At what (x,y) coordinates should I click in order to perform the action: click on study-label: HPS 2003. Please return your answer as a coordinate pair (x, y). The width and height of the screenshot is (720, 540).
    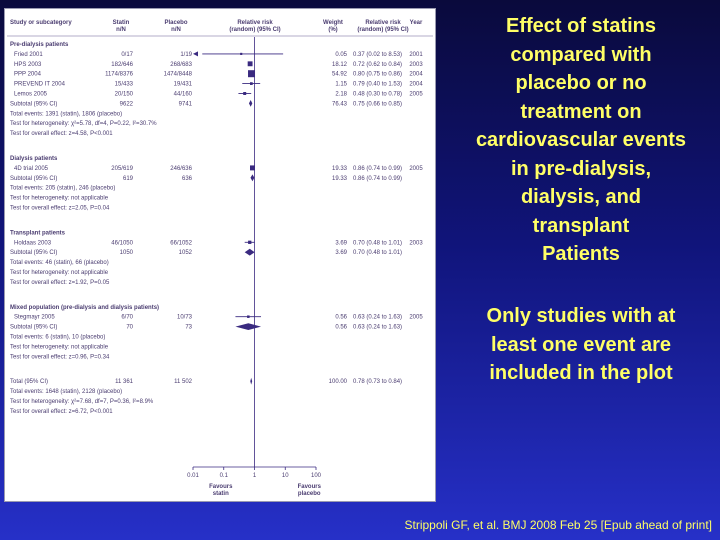
    Looking at the image, I should click on (28, 65).